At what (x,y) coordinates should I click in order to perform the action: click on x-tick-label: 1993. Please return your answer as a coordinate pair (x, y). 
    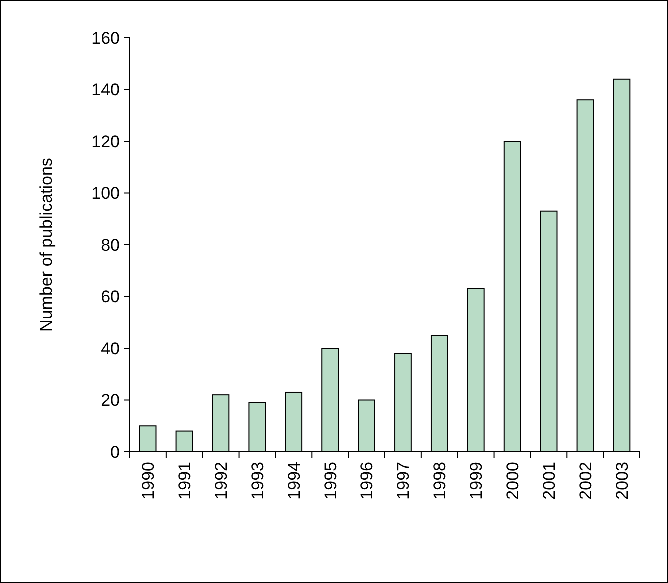
    Looking at the image, I should click on (258, 481).